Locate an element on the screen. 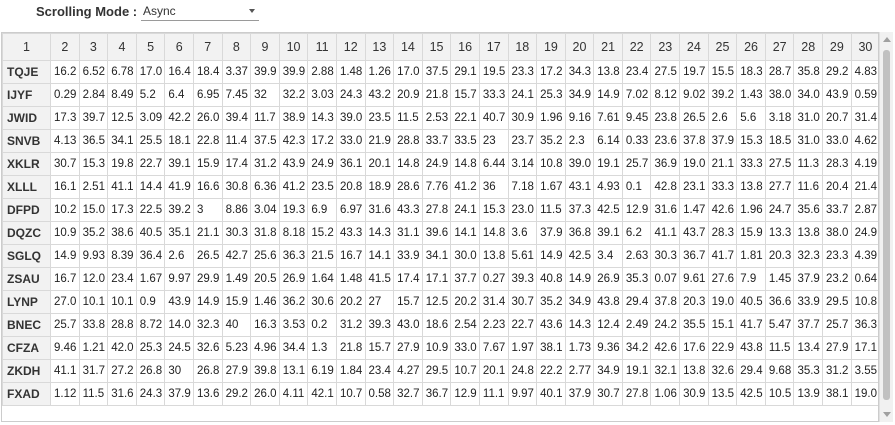 The image size is (895, 425). grid-cell: 24.2 is located at coordinates (665, 325).